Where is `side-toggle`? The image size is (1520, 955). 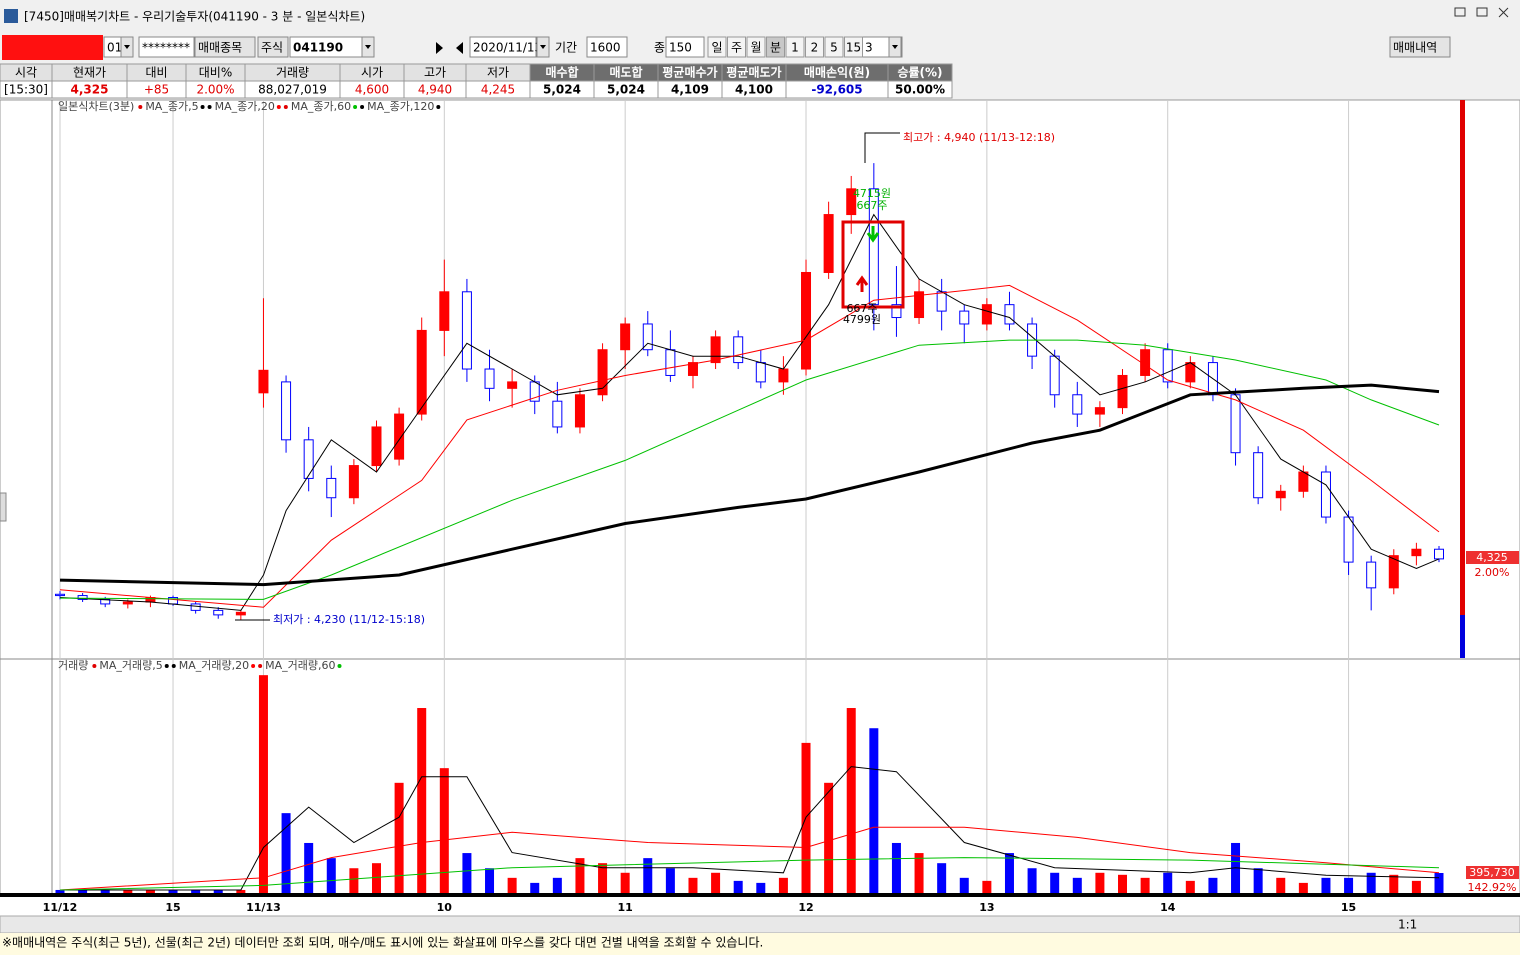
side-toggle is located at coordinates (3, 507).